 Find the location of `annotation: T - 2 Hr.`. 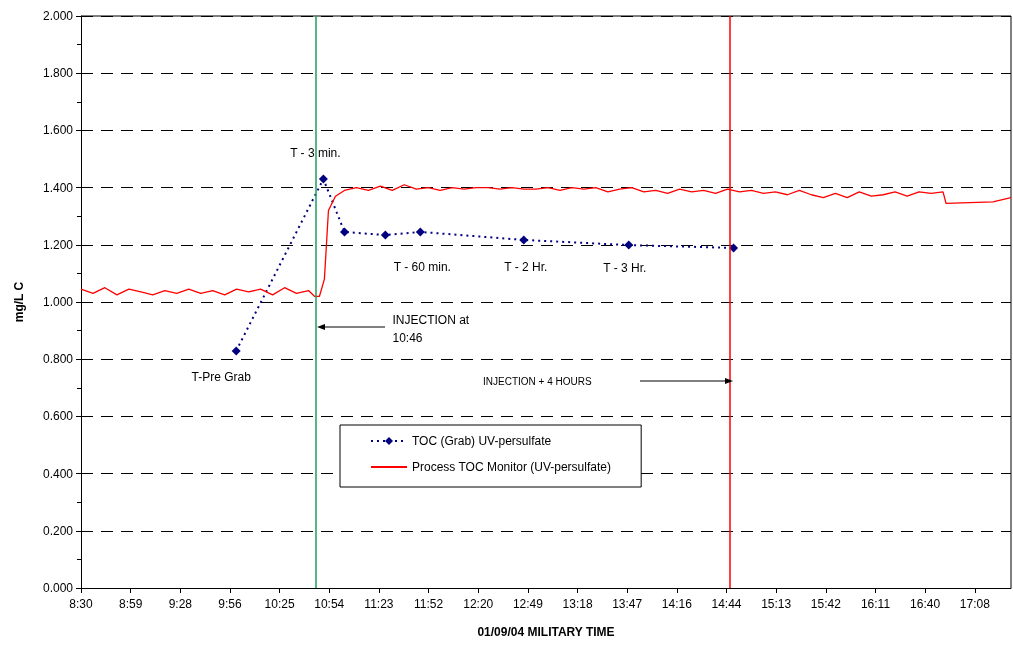

annotation: T - 2 Hr. is located at coordinates (526, 266).